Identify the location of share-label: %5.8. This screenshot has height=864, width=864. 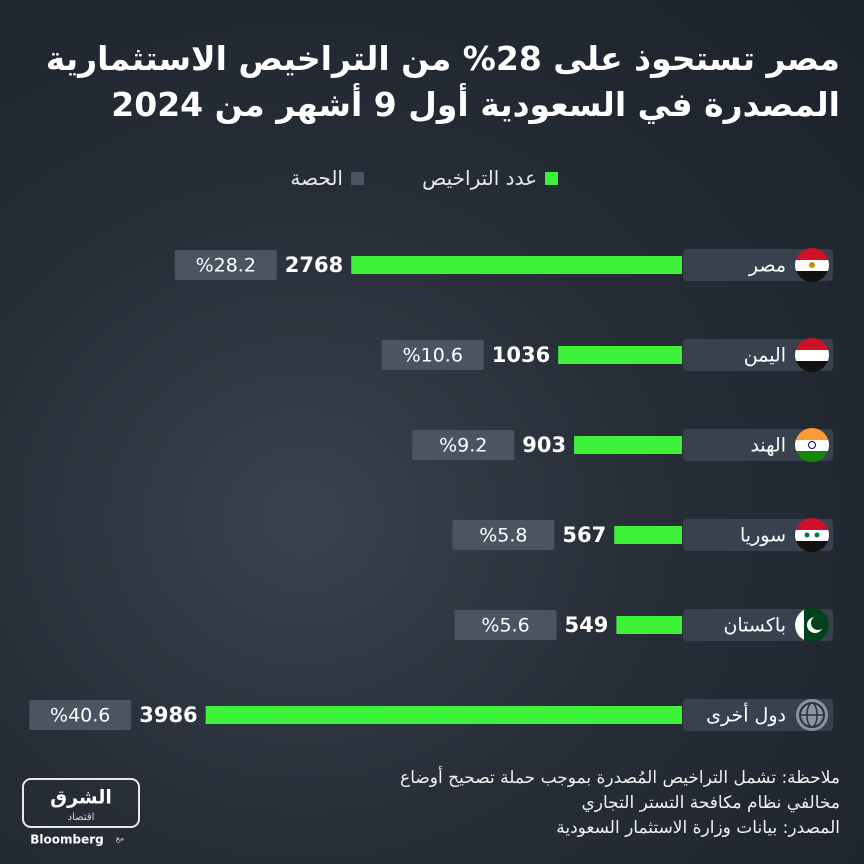
(503, 536).